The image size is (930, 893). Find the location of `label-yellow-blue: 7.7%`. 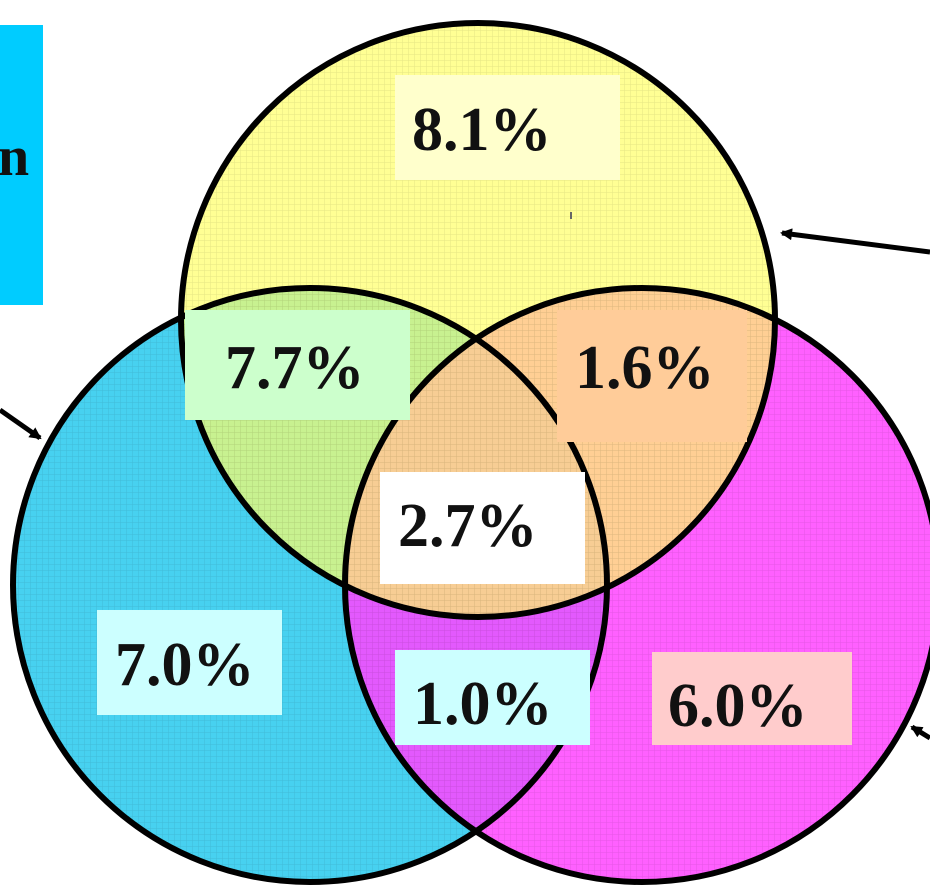

label-yellow-blue: 7.7% is located at coordinates (297, 365).